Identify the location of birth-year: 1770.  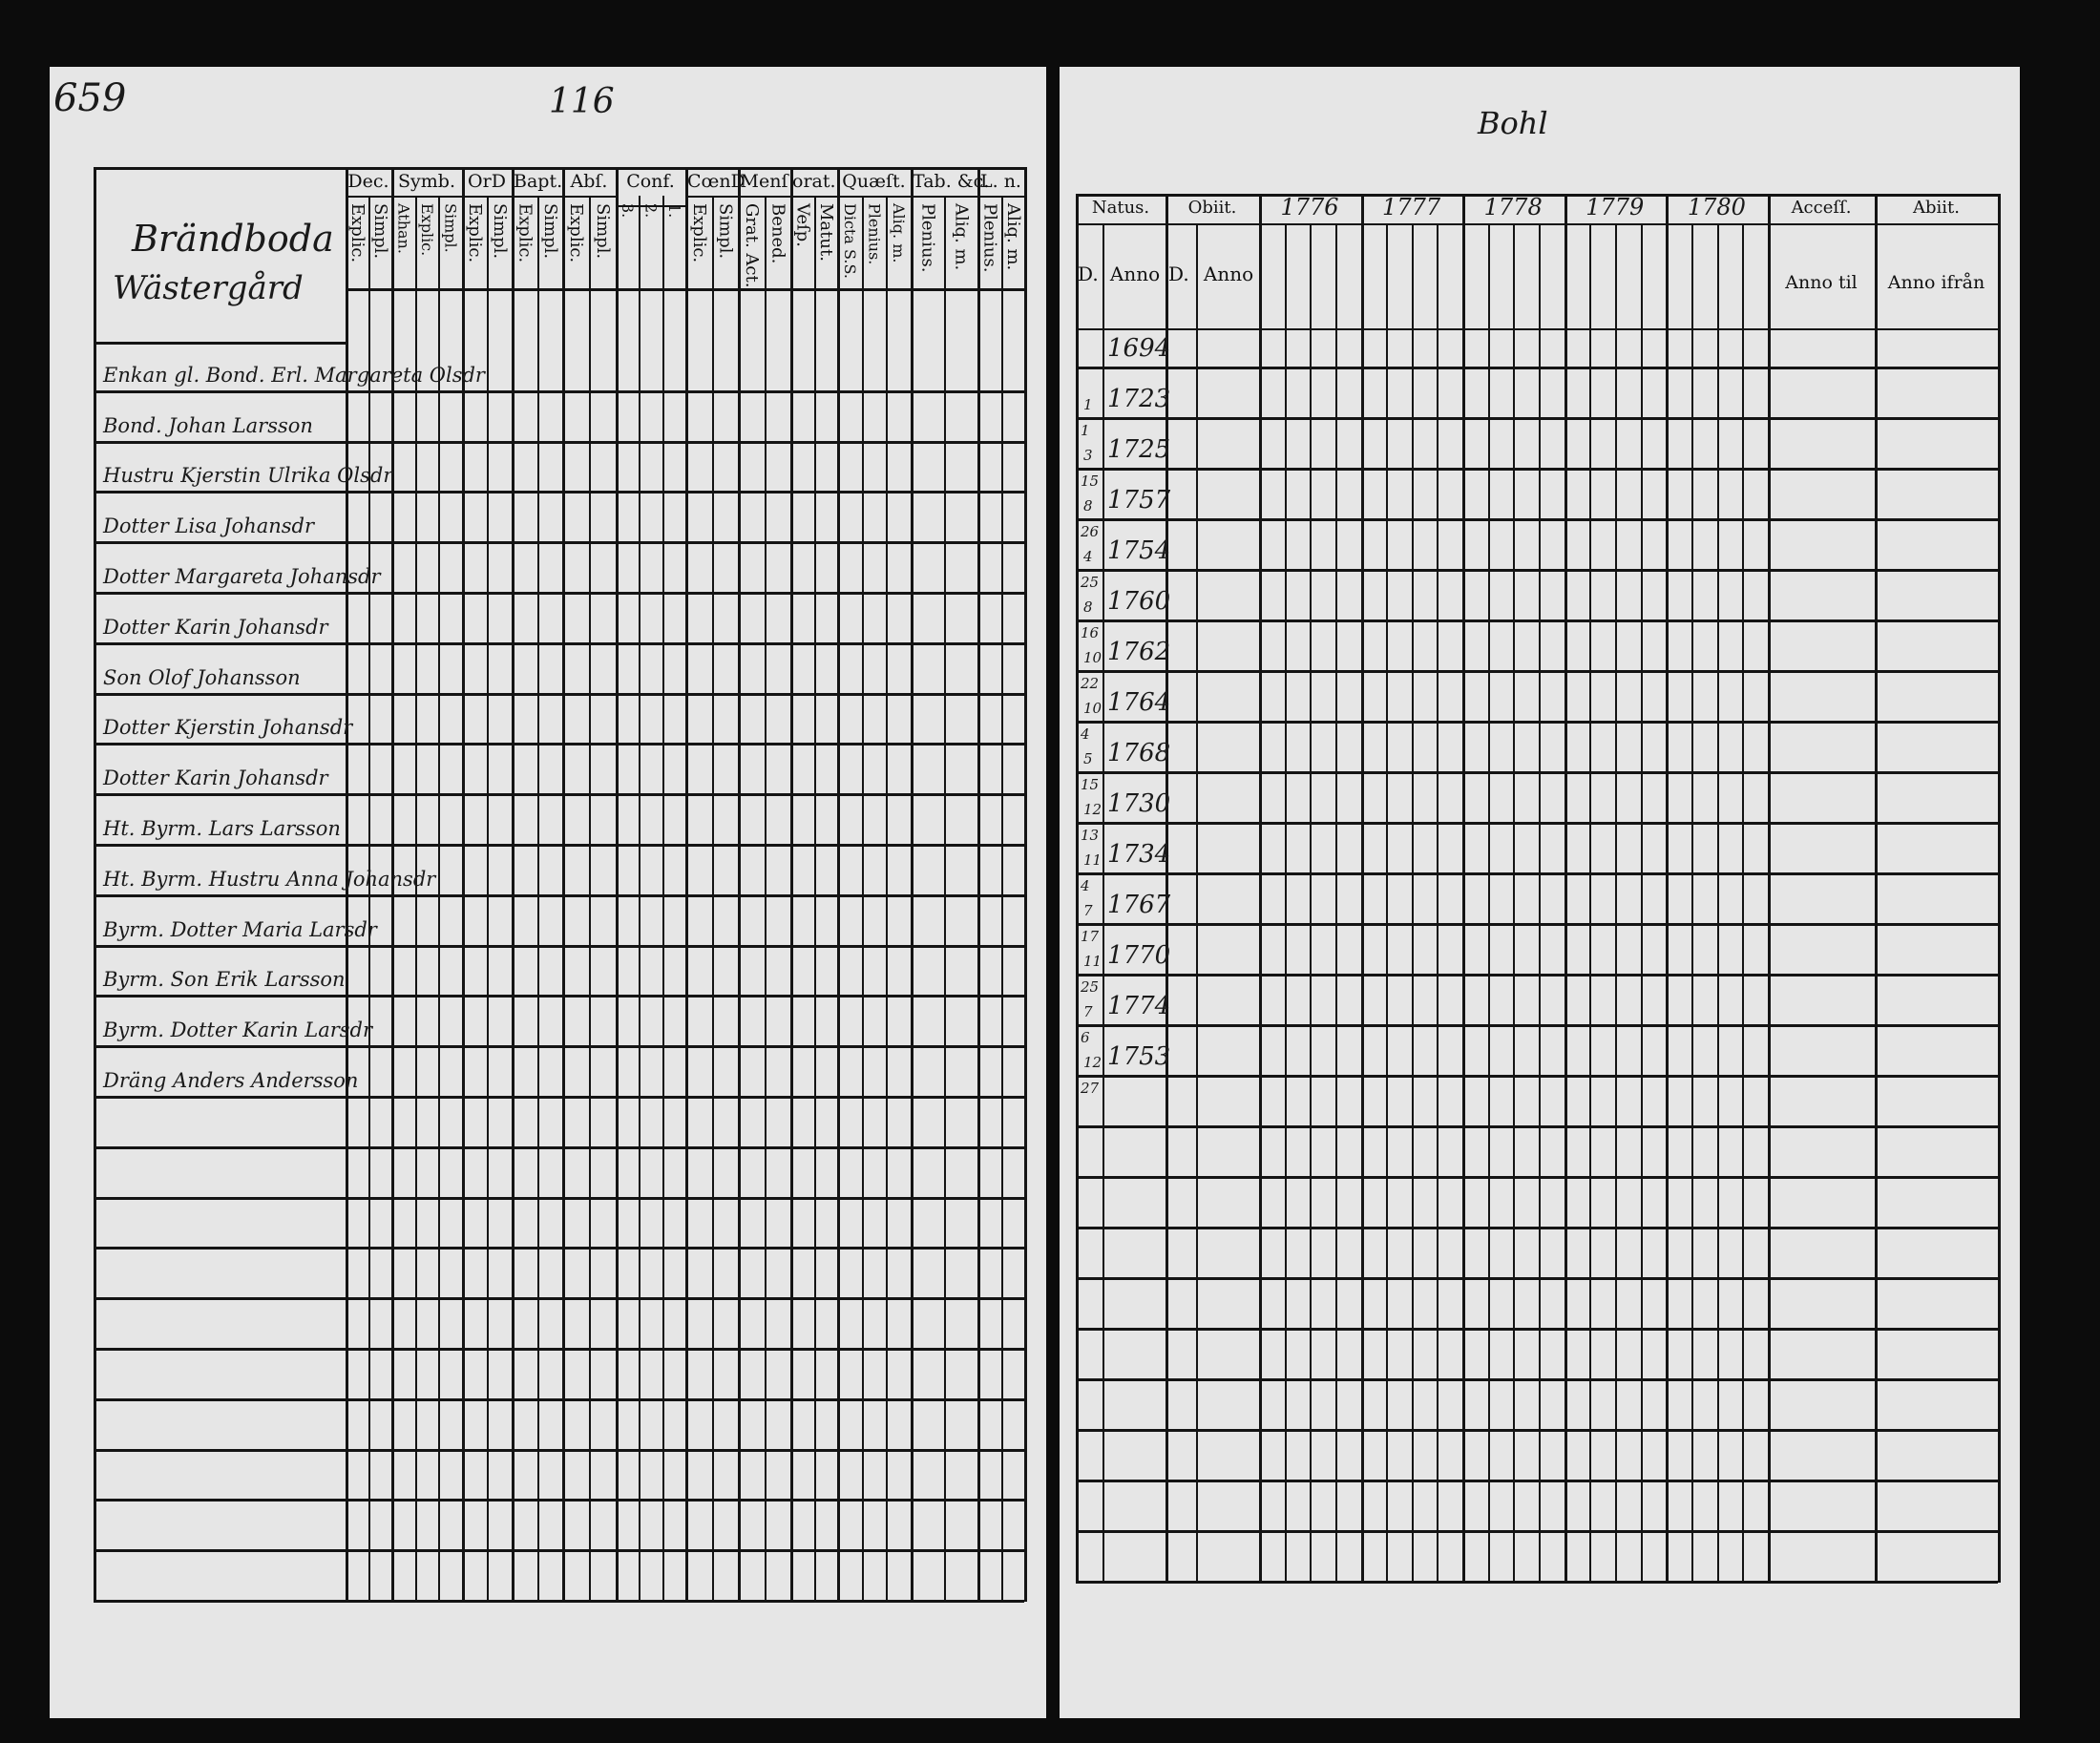
(1139, 955).